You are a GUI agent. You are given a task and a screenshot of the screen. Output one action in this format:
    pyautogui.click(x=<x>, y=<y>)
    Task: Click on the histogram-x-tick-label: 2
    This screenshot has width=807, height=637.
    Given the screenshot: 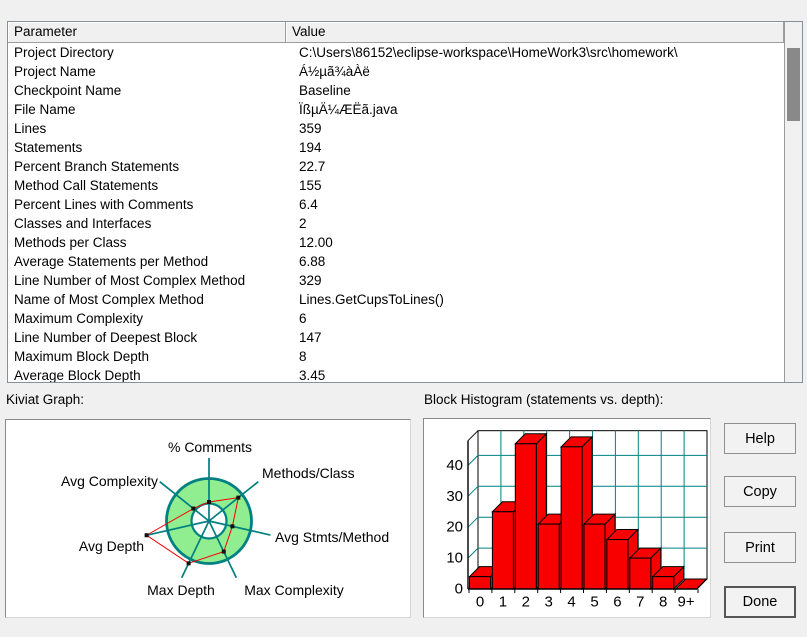 What is the action you would take?
    pyautogui.click(x=526, y=602)
    